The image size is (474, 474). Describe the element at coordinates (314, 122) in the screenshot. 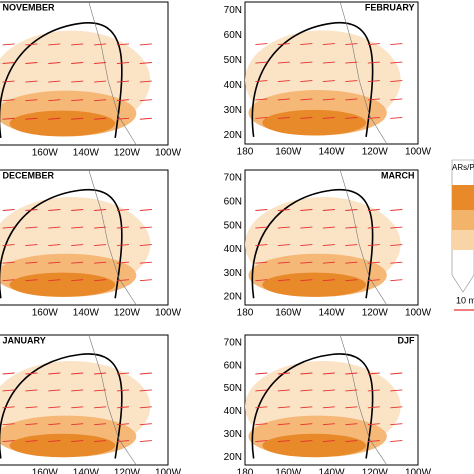

I see `ar-shading` at that location.